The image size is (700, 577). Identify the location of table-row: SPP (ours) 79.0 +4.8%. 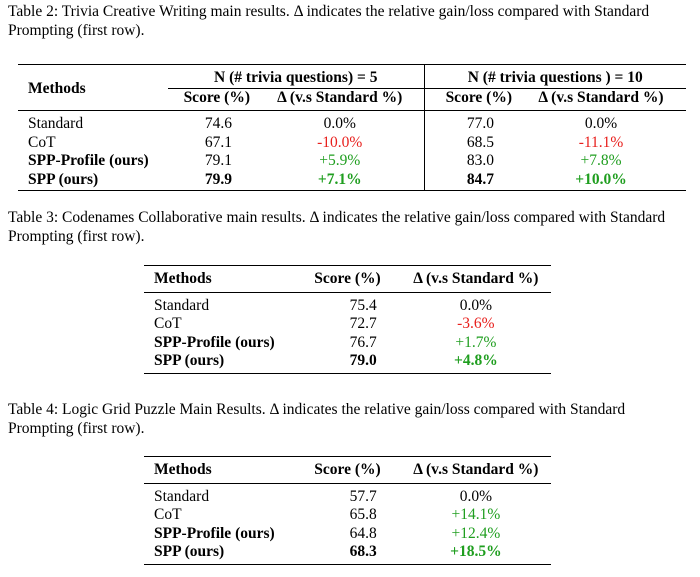
(347, 362).